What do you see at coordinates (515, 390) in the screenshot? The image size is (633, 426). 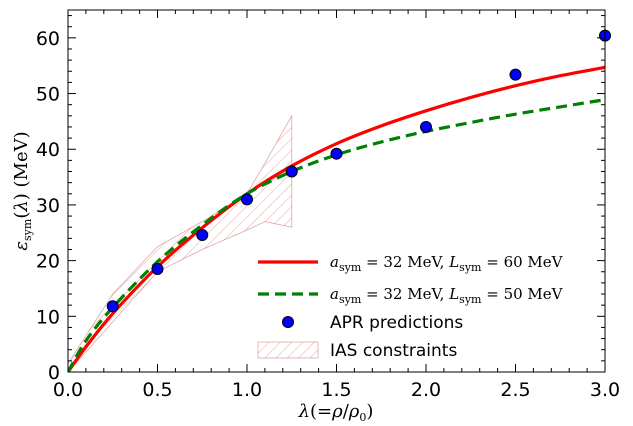 I see `x-tick-label: 2.5` at bounding box center [515, 390].